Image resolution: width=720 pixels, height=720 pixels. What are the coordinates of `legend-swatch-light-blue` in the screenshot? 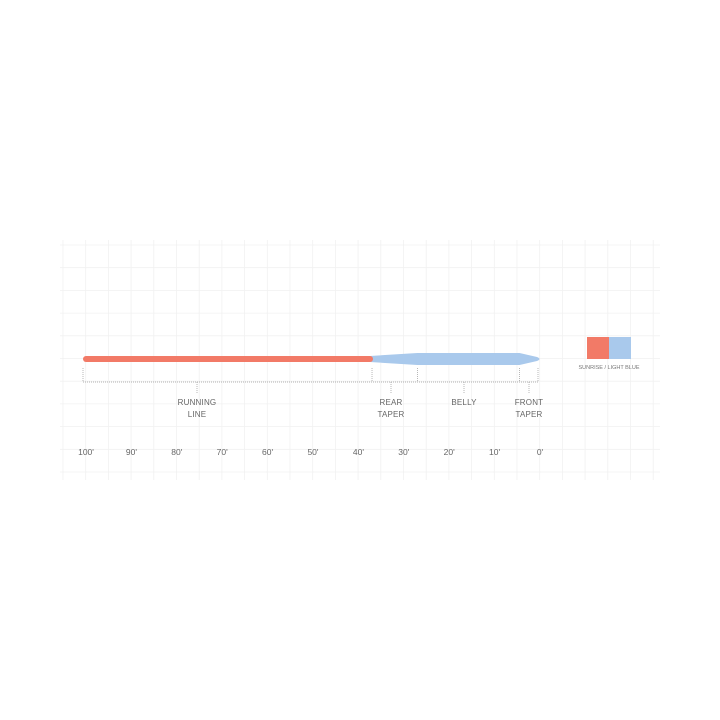 It's located at (620, 348).